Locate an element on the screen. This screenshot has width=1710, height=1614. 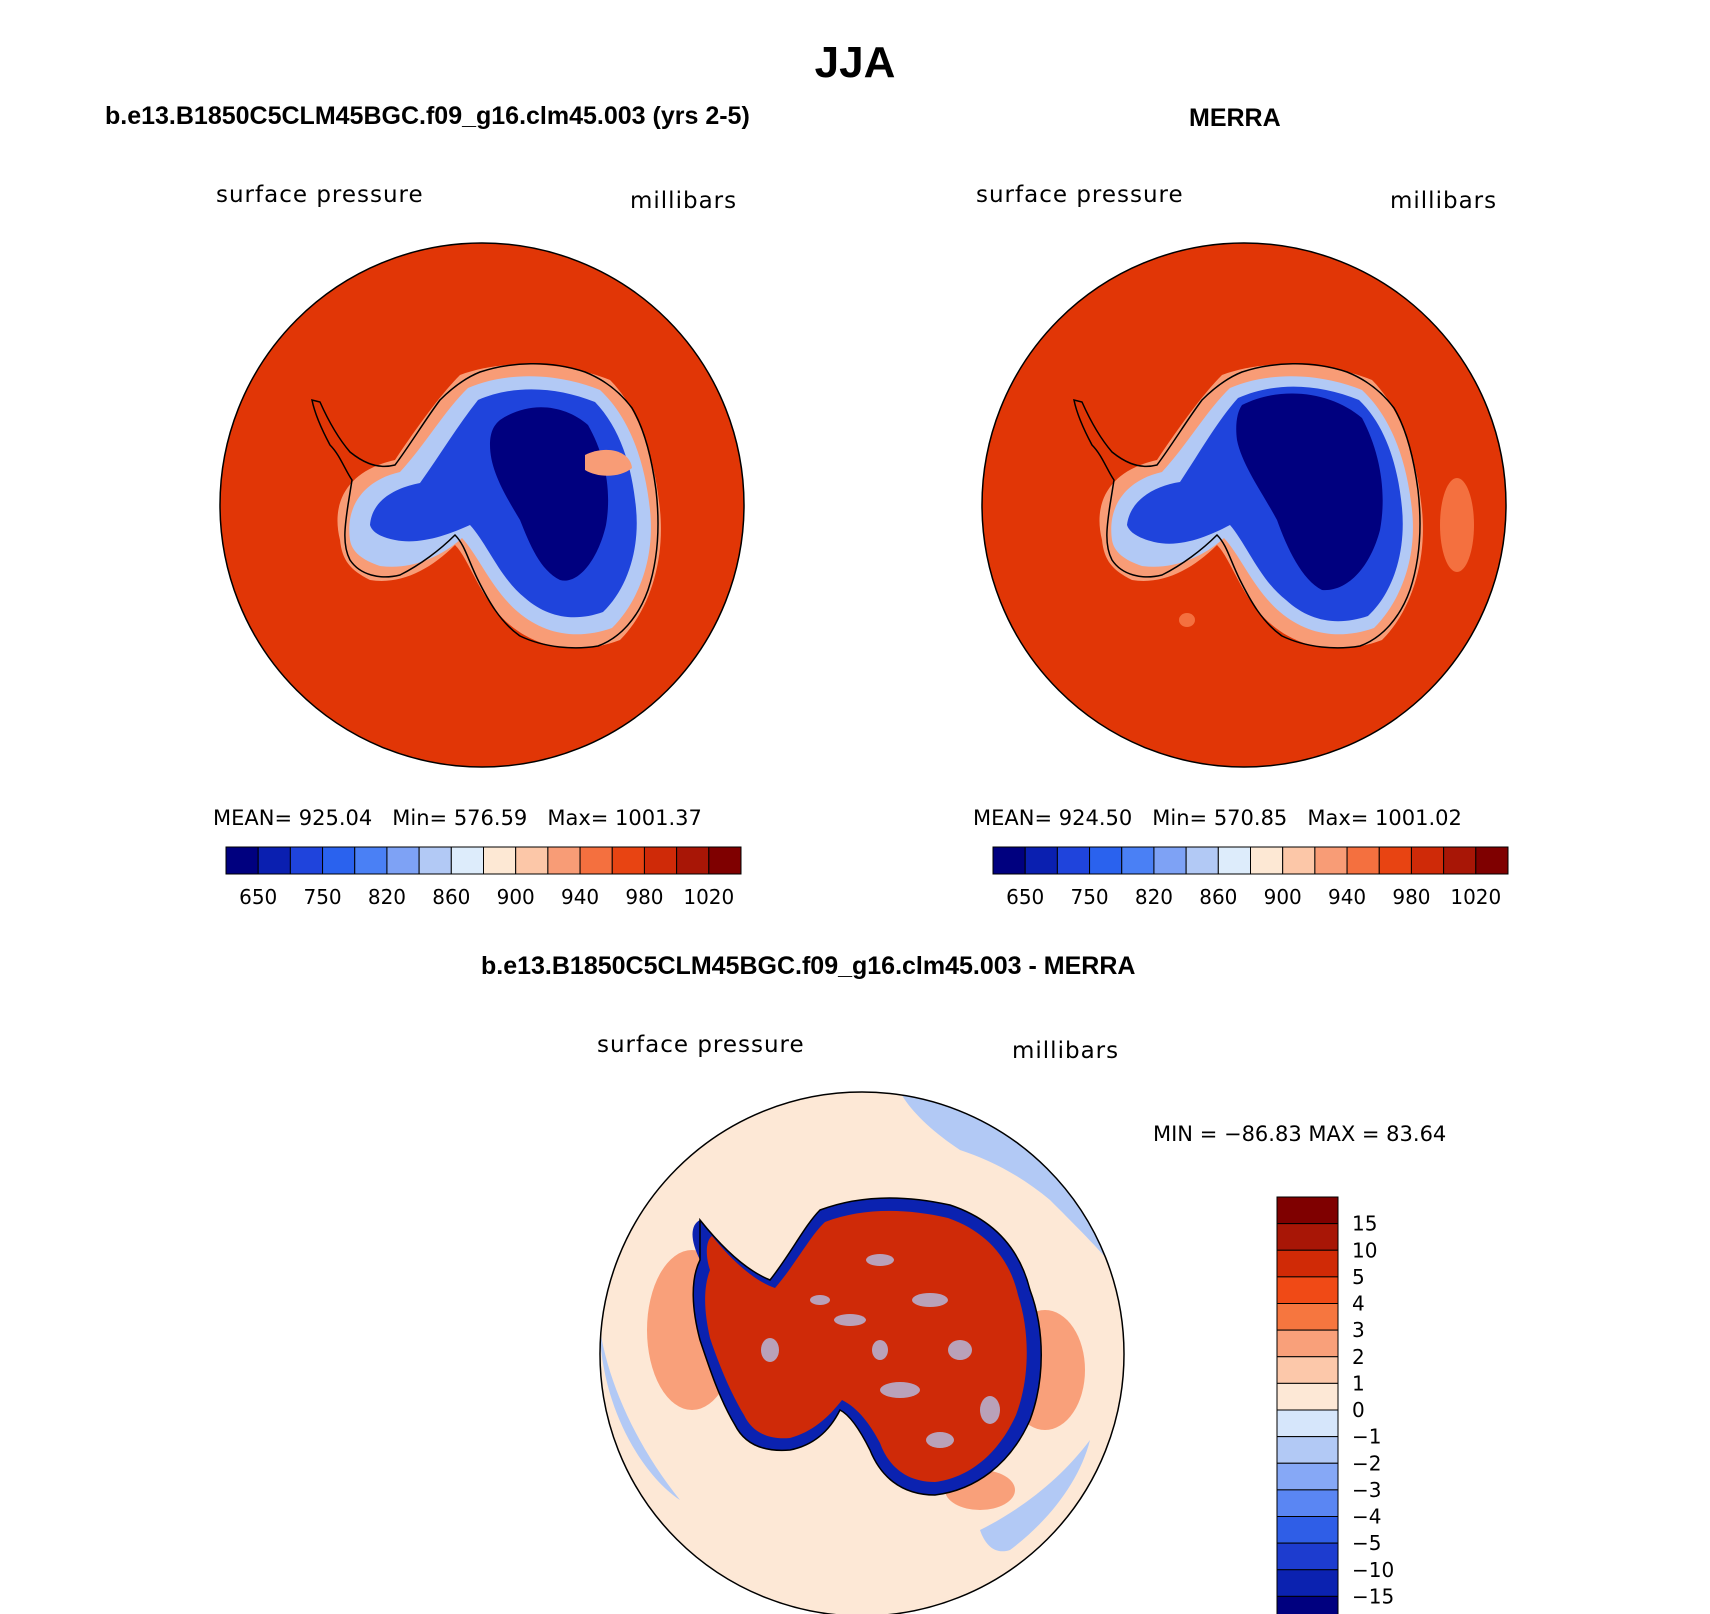
obs-colorbar-tick-label: 860 is located at coordinates (1218, 897).